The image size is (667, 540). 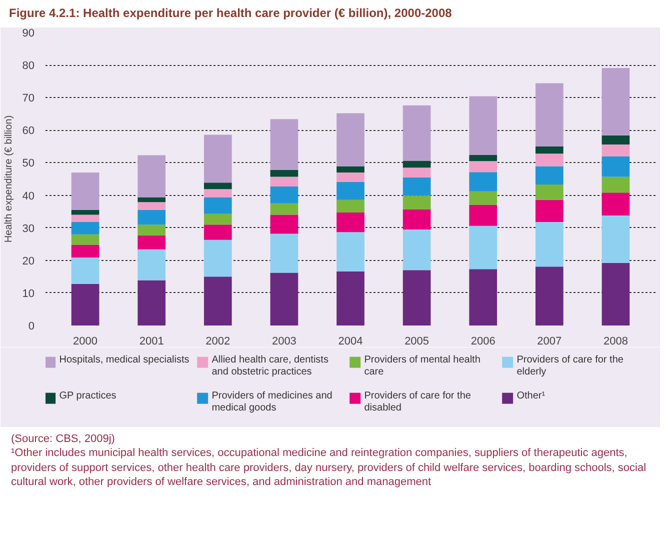 I want to click on x-tick-label: 2001, so click(x=151, y=342).